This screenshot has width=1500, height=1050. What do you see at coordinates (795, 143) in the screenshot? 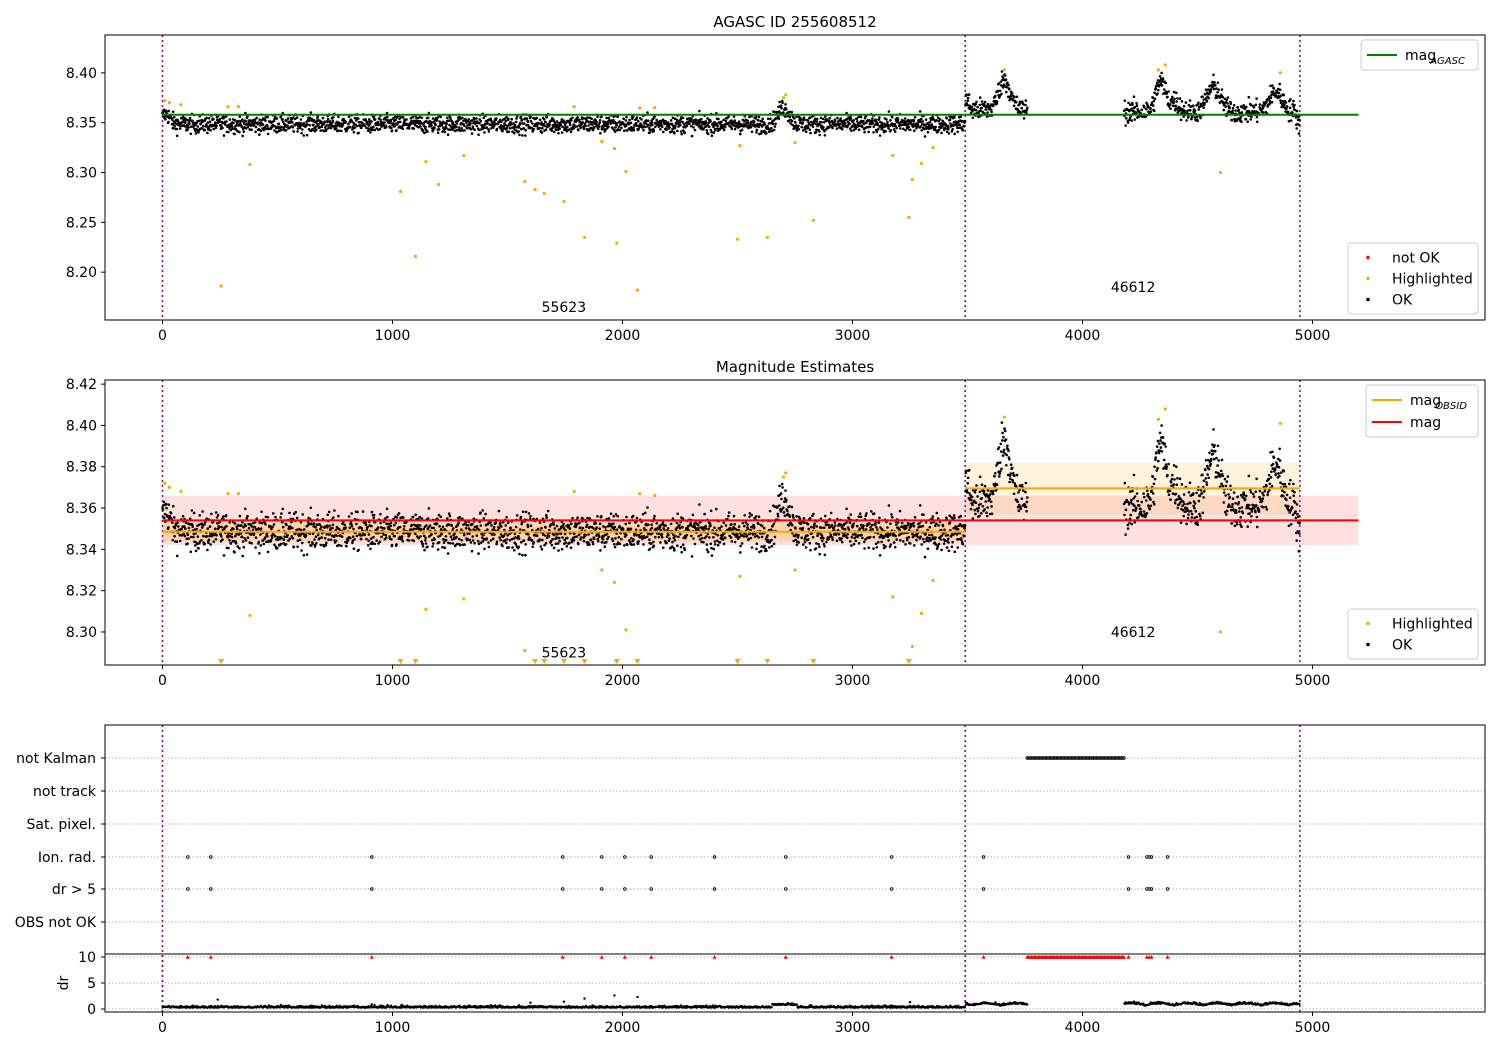
I see `highlighted-point` at bounding box center [795, 143].